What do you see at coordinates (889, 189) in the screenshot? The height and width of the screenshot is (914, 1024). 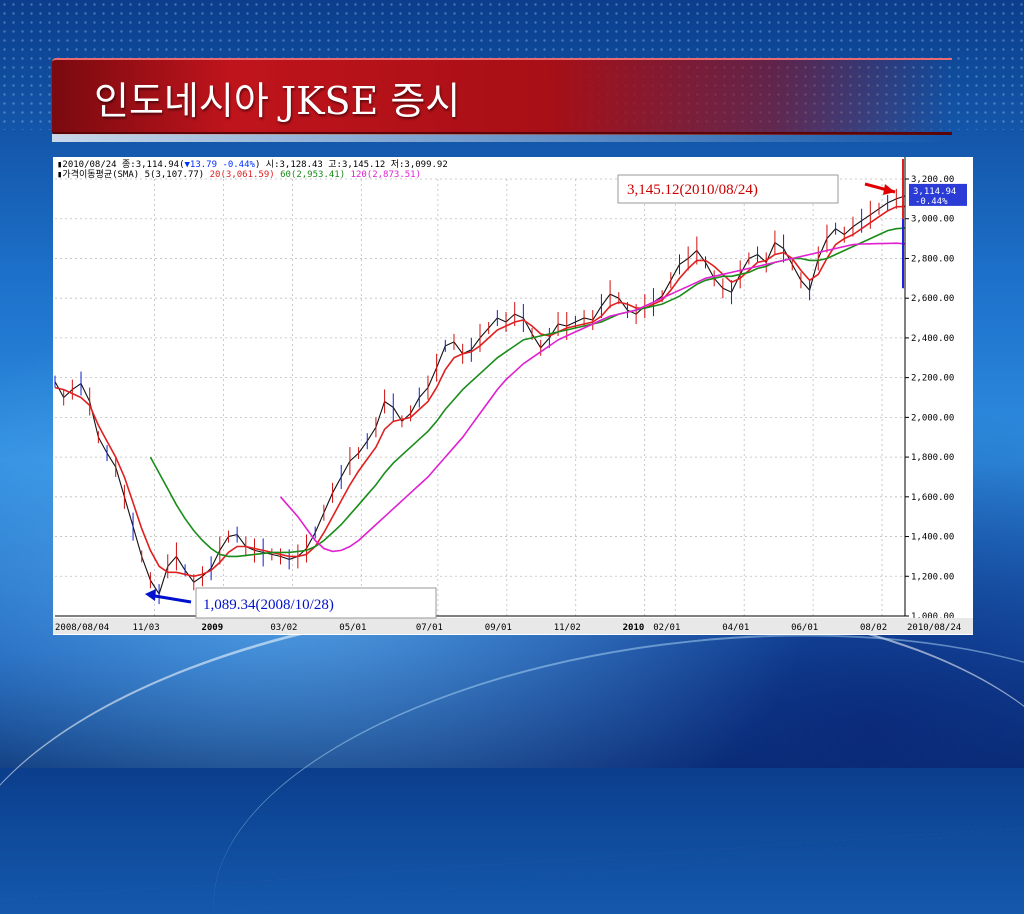 I see `high-annotation-arrowhead` at bounding box center [889, 189].